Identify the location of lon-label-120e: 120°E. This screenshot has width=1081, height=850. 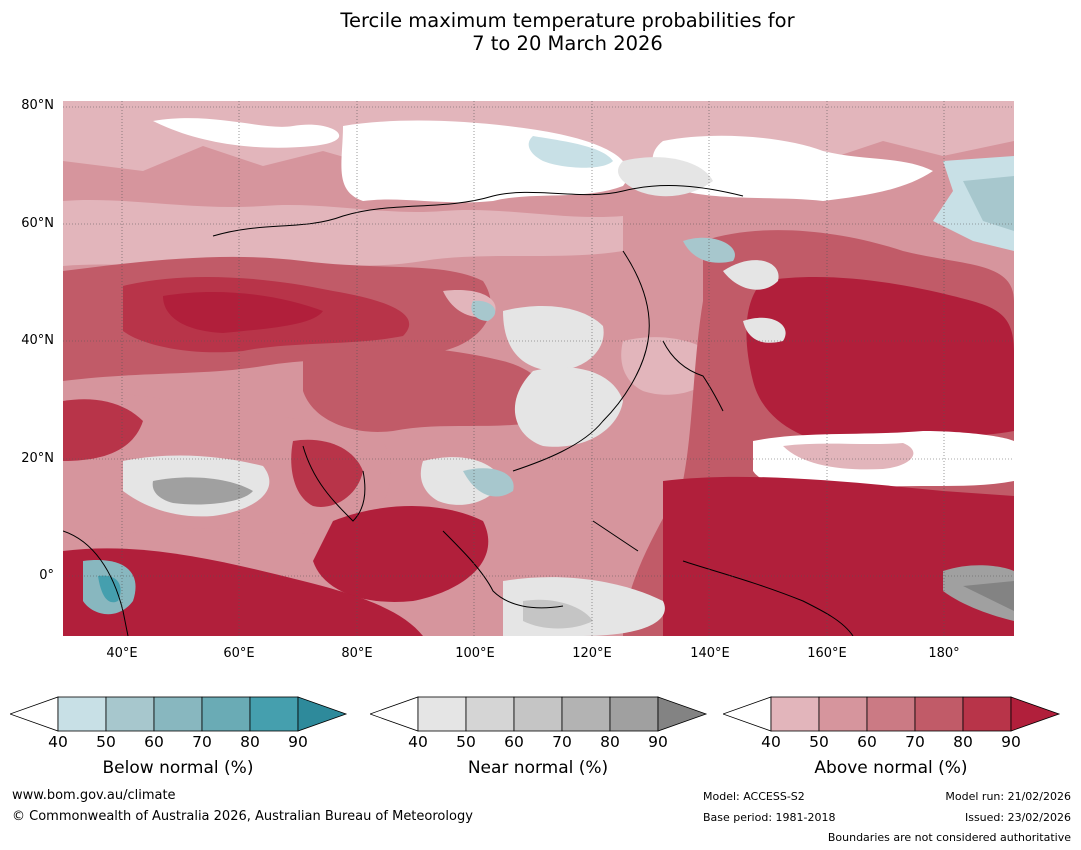
(592, 653).